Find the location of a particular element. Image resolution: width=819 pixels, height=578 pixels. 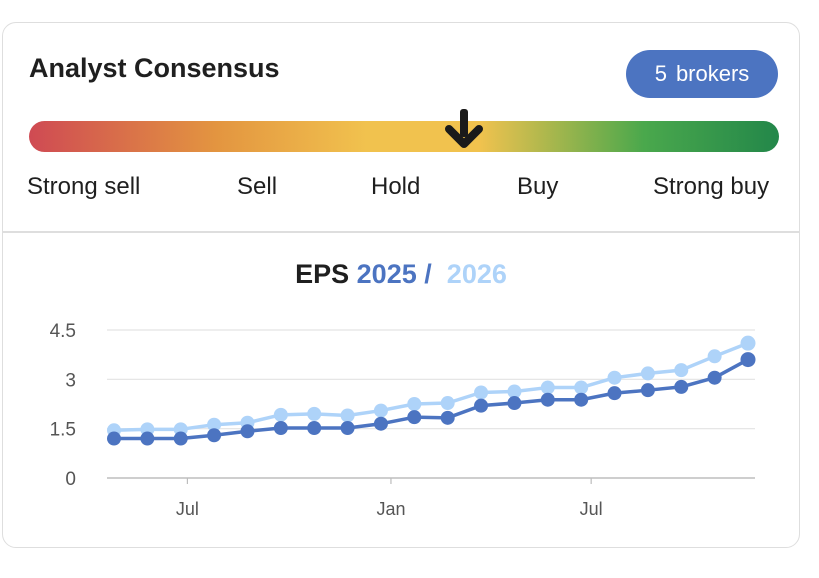

down-arrow-icon is located at coordinates (464, 128).